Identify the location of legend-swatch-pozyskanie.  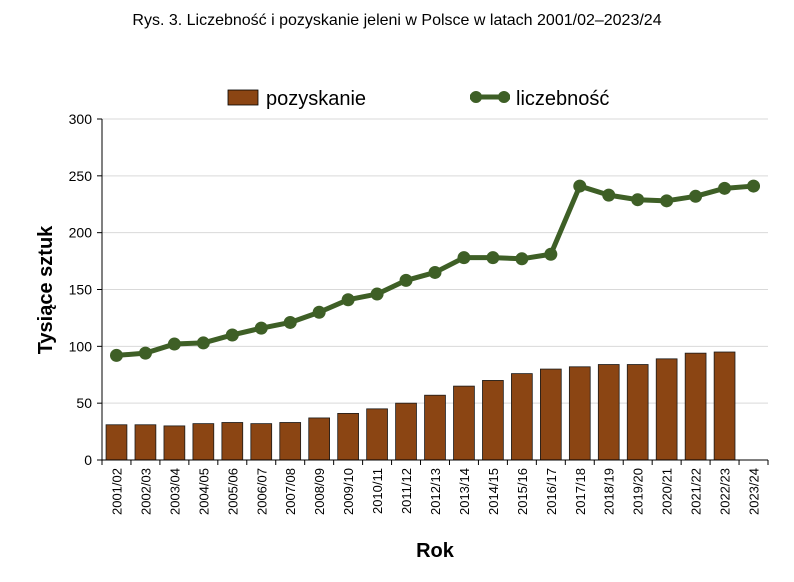
(243, 97).